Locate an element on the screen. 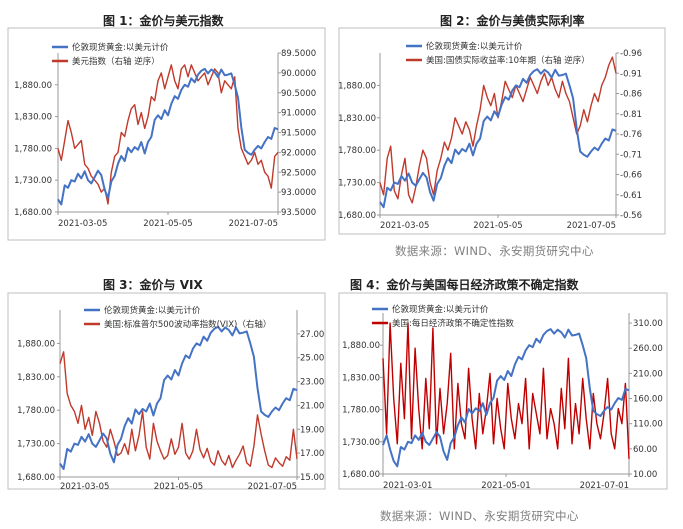  legend-label: 美国:国债实际收益率:10年期（右轴 逆序） is located at coordinates (508, 60).